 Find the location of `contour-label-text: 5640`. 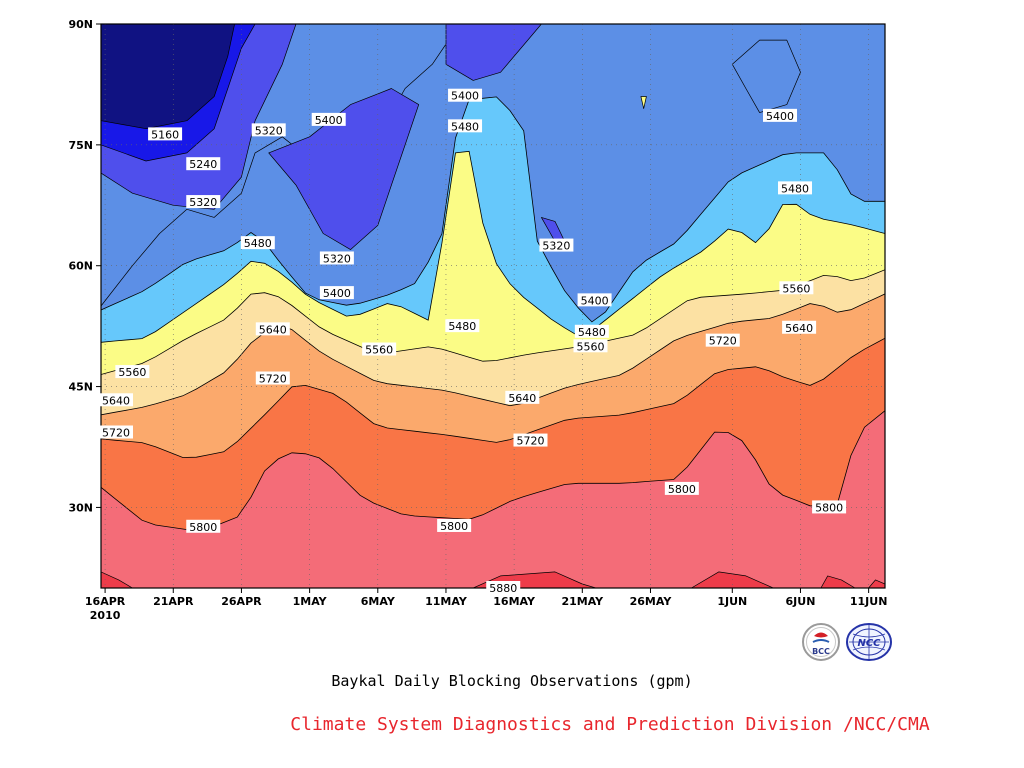

contour-label-text: 5640 is located at coordinates (116, 400).